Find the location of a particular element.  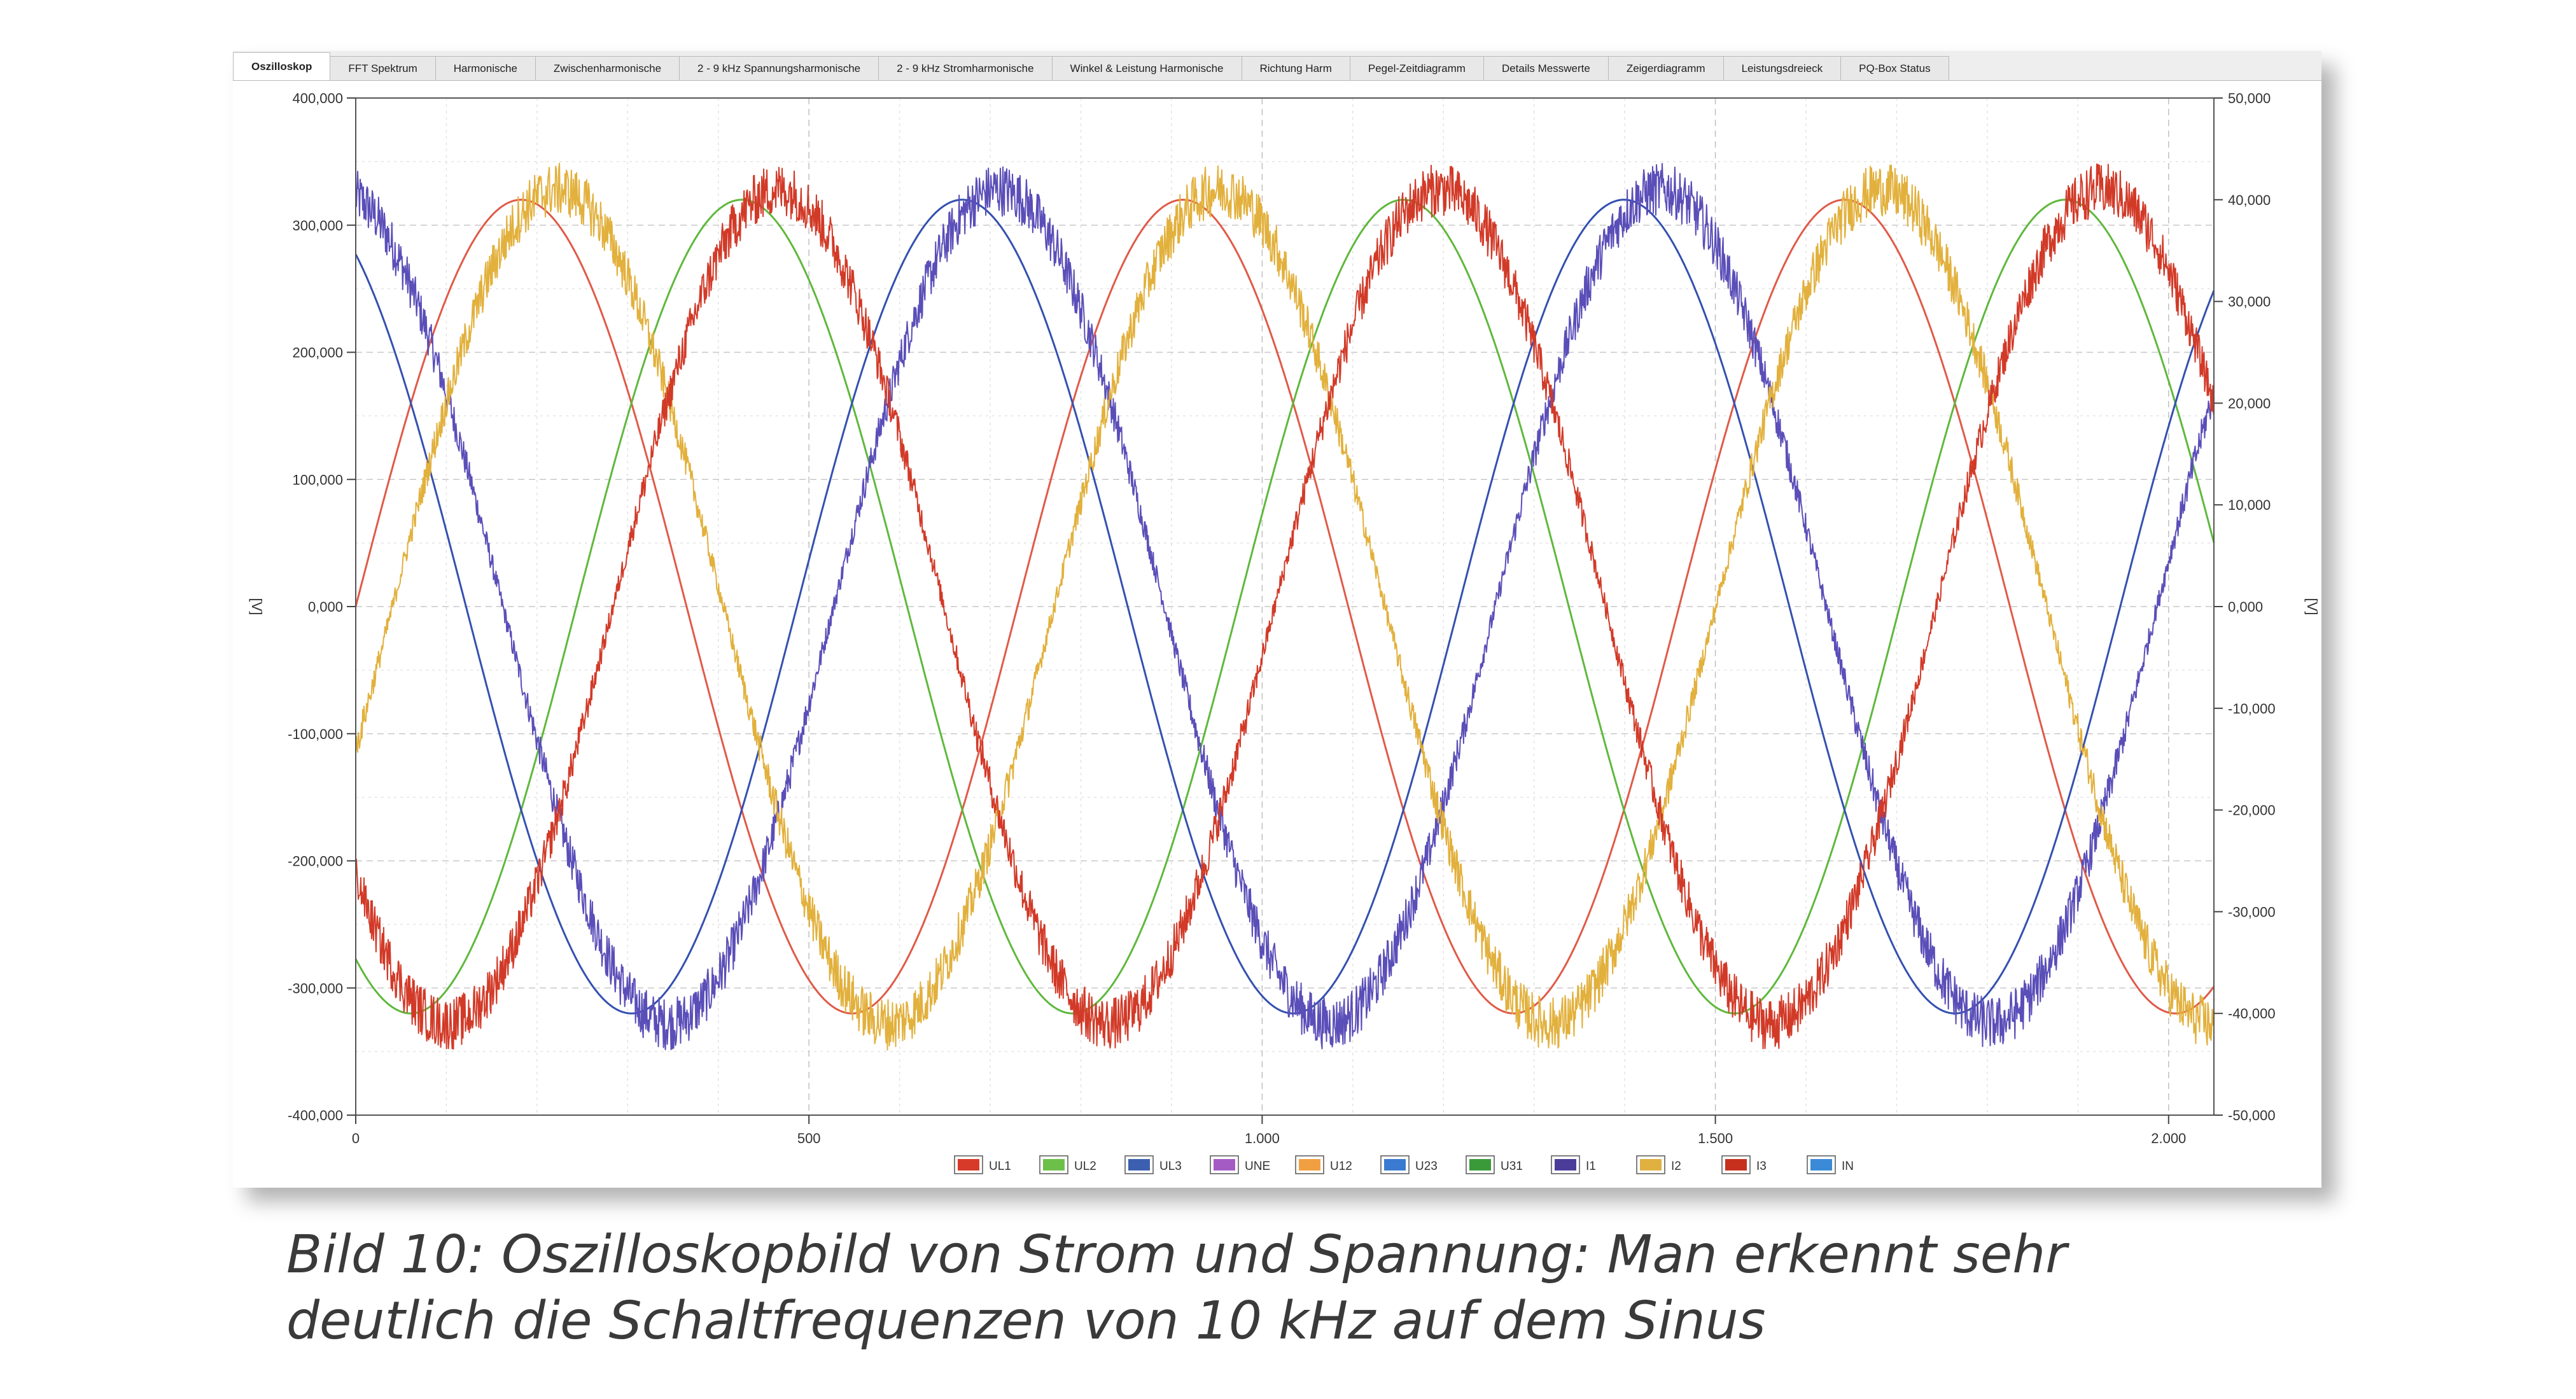

legend-label: UNE is located at coordinates (1257, 1167).